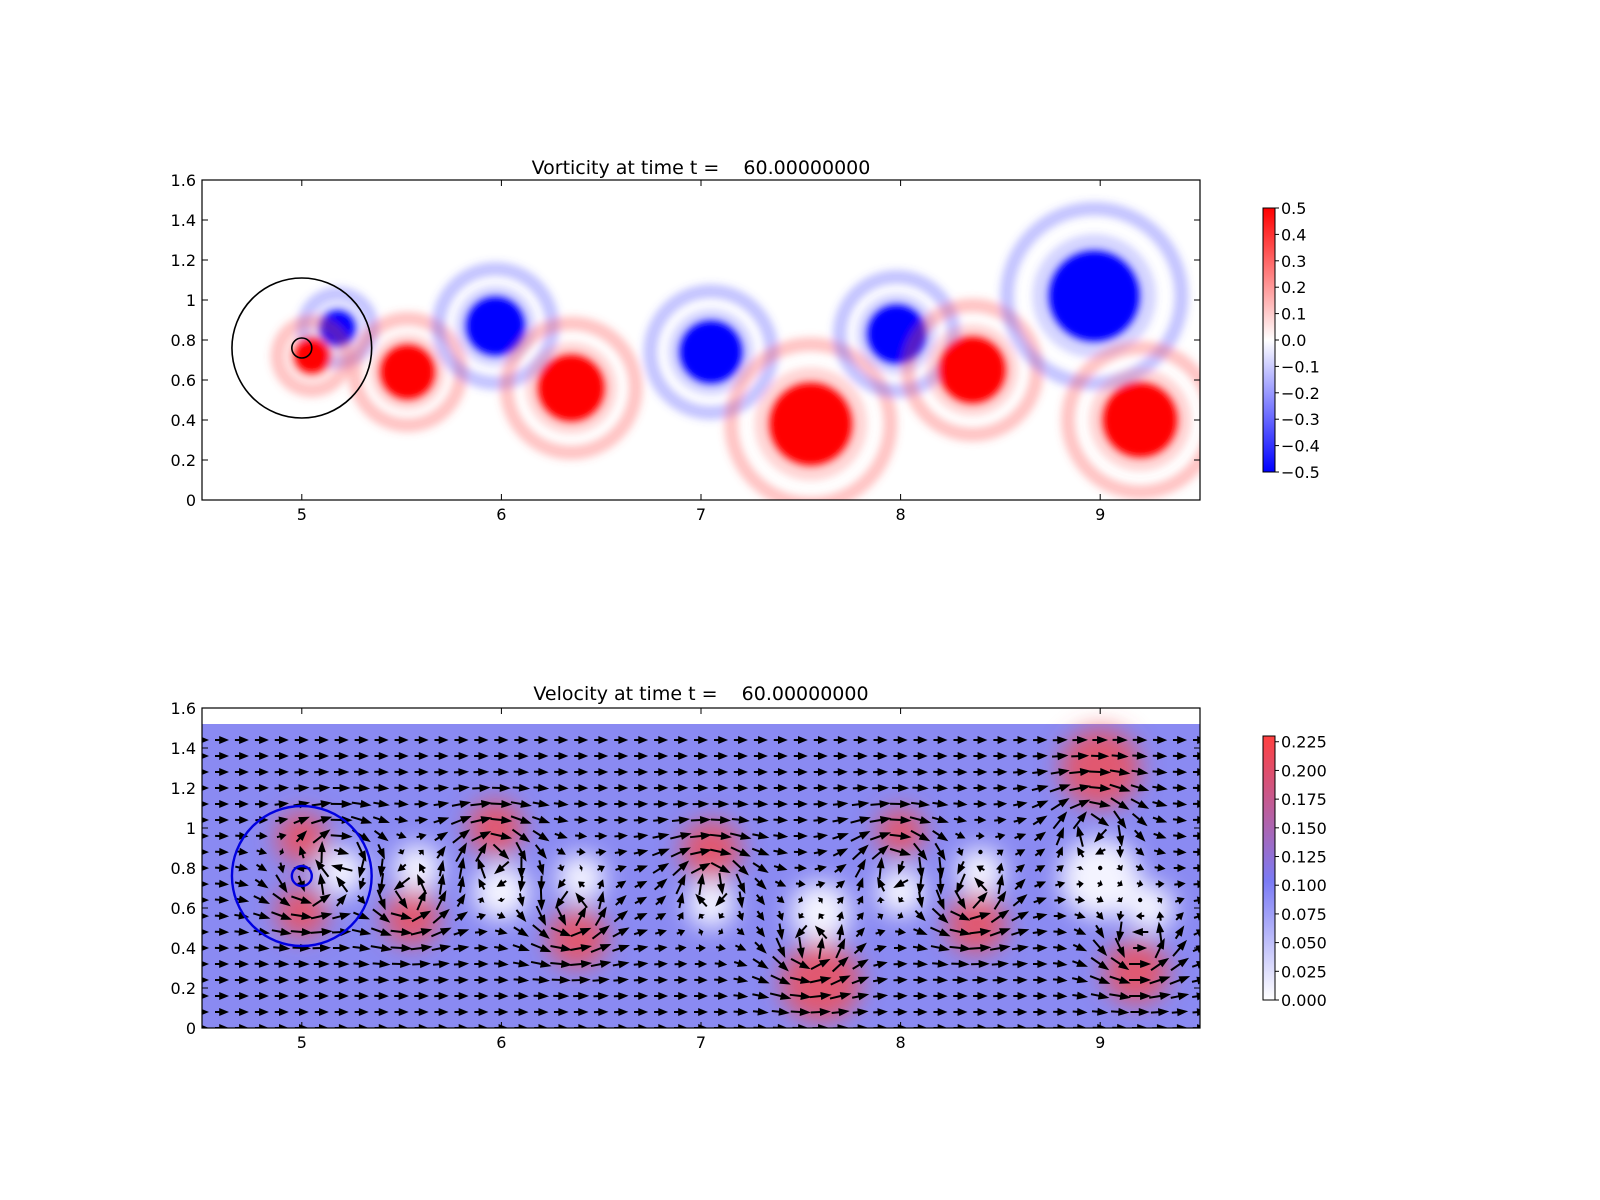  What do you see at coordinates (302, 348) in the screenshot?
I see `vorticity-circles` at bounding box center [302, 348].